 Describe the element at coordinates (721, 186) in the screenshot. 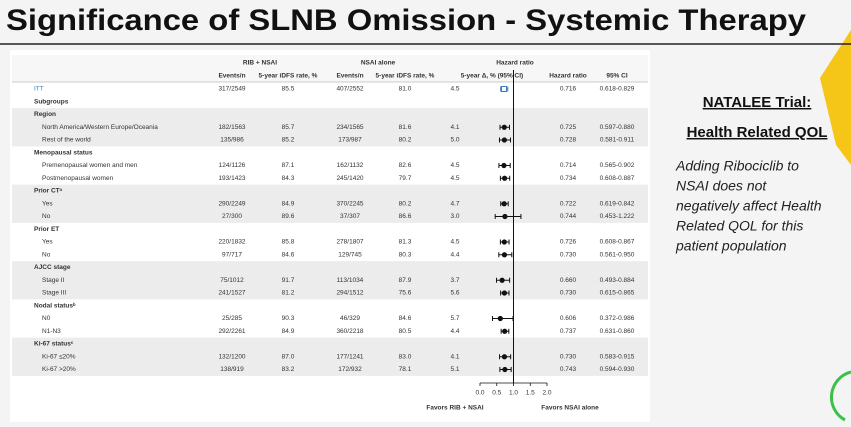

I see `panel-line: NSAI does not` at that location.